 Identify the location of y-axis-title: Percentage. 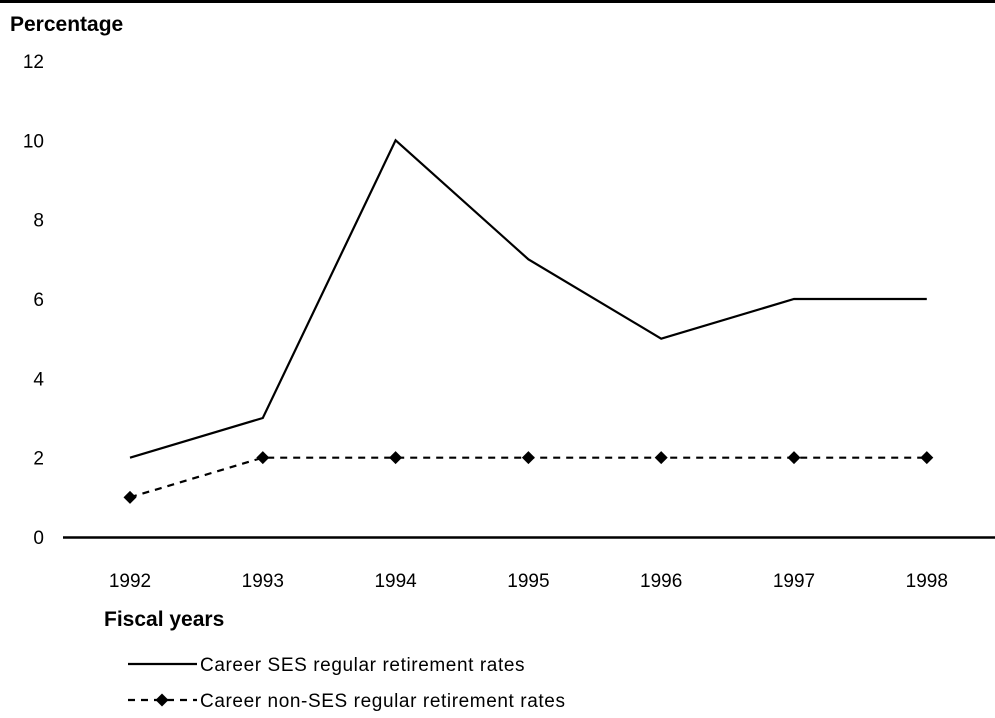
(66, 24).